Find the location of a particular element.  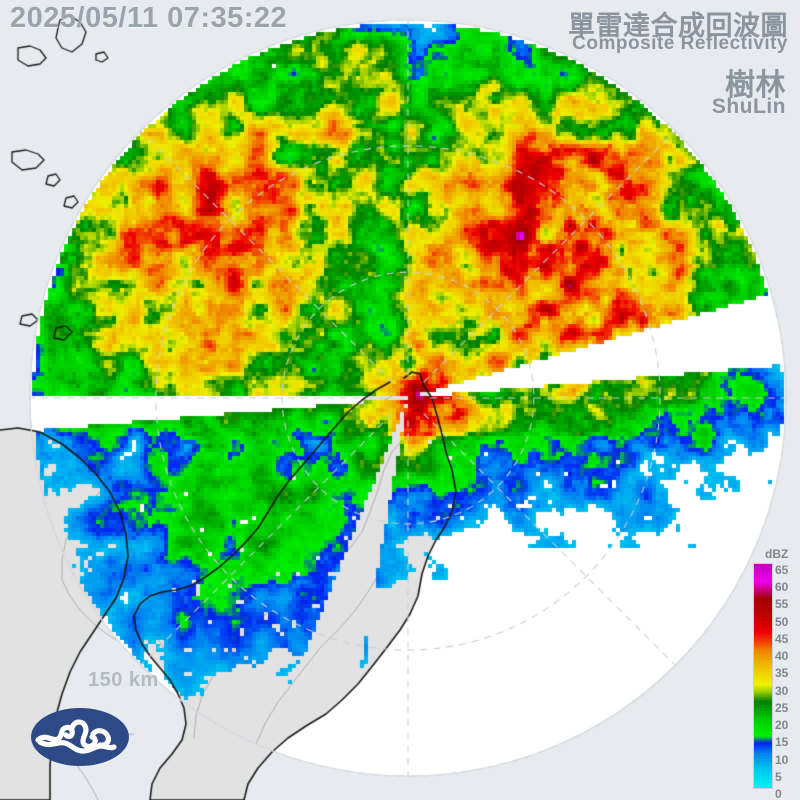

dbz-color-scale: dBZ 65 60 55 50 45 40 35 30 25 20 15 10 5 0 is located at coordinates (776, 673).